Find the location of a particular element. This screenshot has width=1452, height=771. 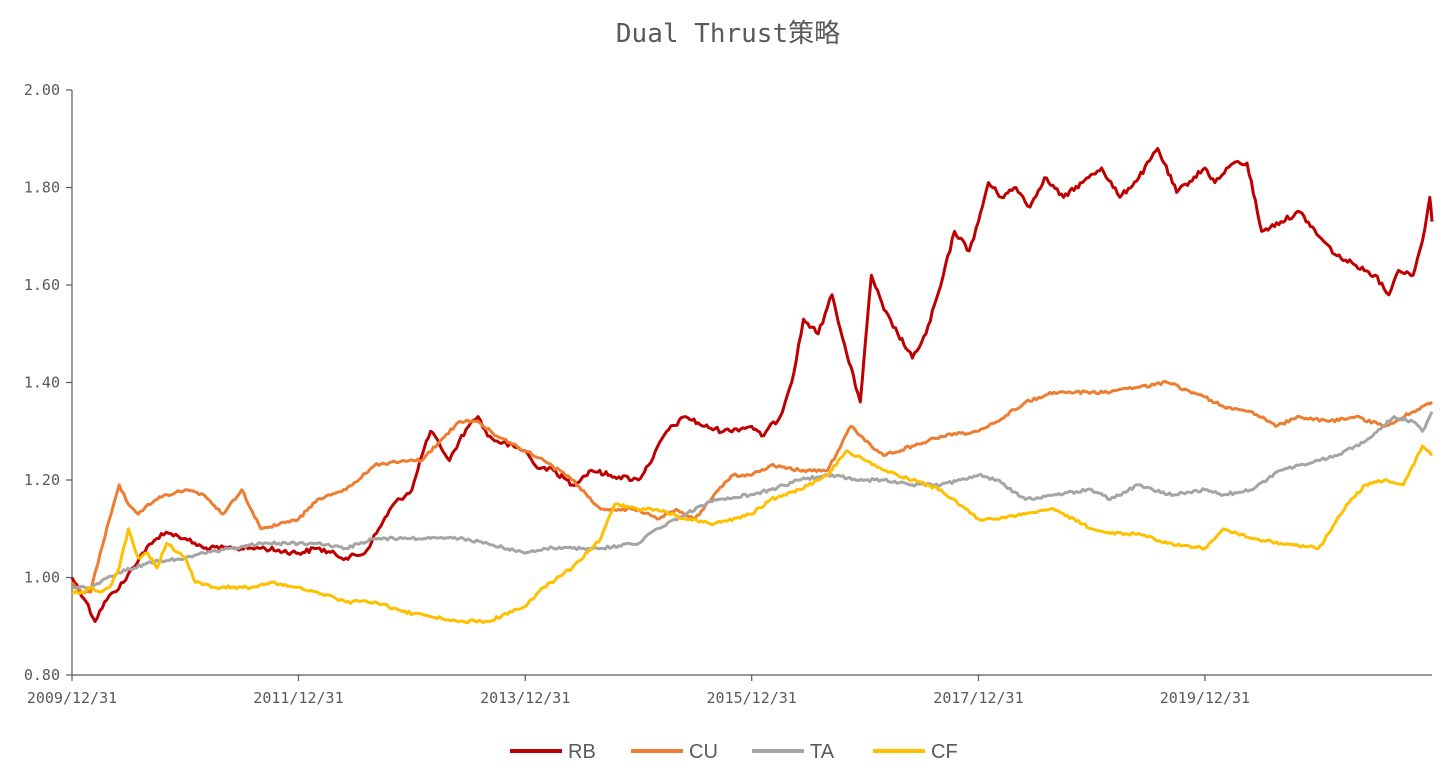

y-tick-label: 1.80 is located at coordinates (42, 188).